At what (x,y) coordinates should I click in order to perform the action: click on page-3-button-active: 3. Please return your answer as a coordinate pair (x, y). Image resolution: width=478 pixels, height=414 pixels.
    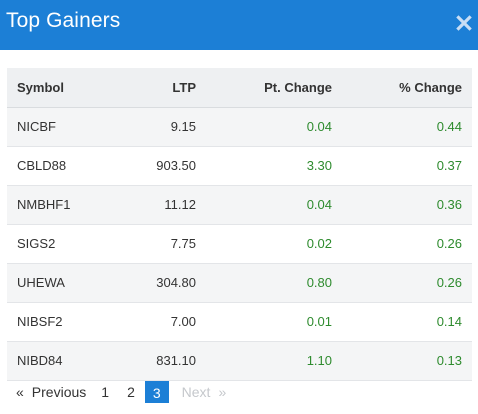
    Looking at the image, I should click on (156, 392).